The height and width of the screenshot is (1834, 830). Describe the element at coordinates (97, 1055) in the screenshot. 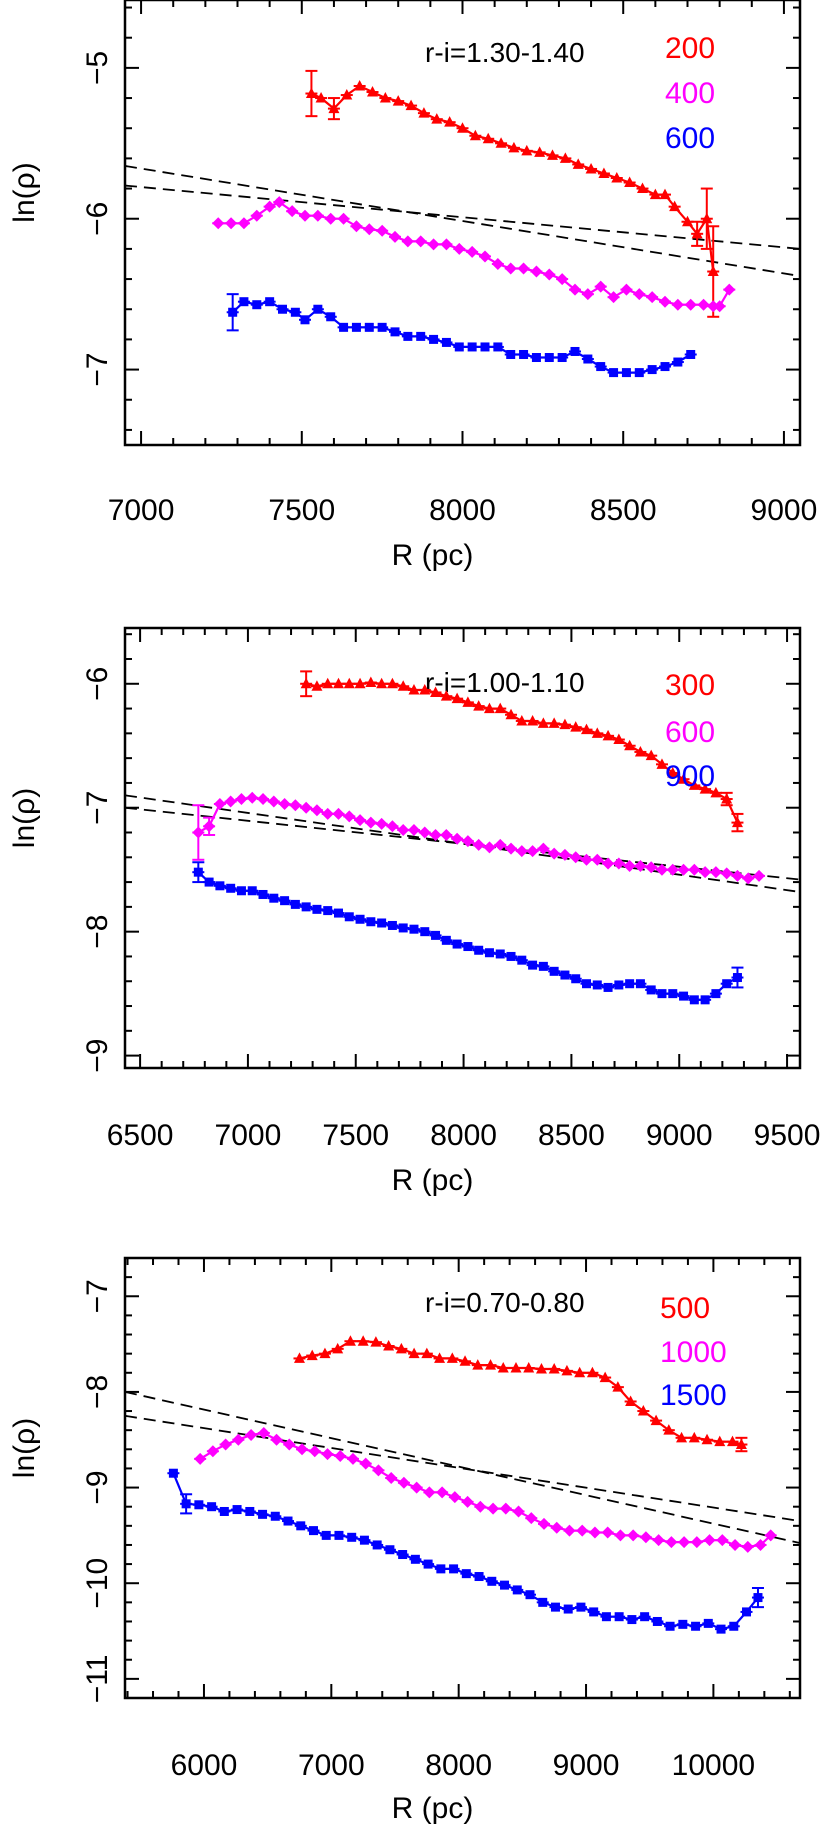

I see `y-tick-label: −9` at that location.